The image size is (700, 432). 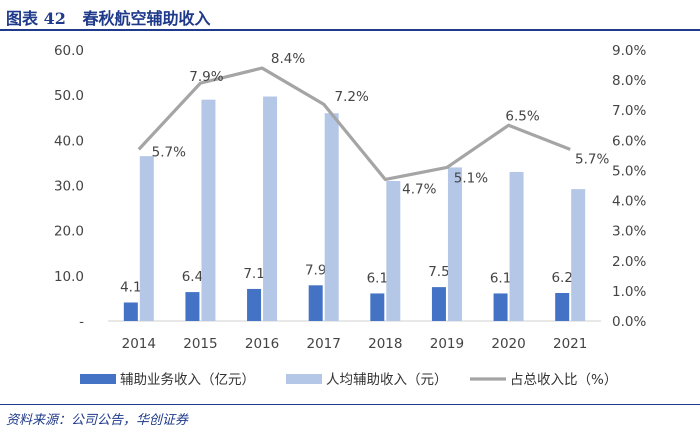 What do you see at coordinates (629, 81) in the screenshot?
I see `right-axis-tick-label: 8.0%` at bounding box center [629, 81].